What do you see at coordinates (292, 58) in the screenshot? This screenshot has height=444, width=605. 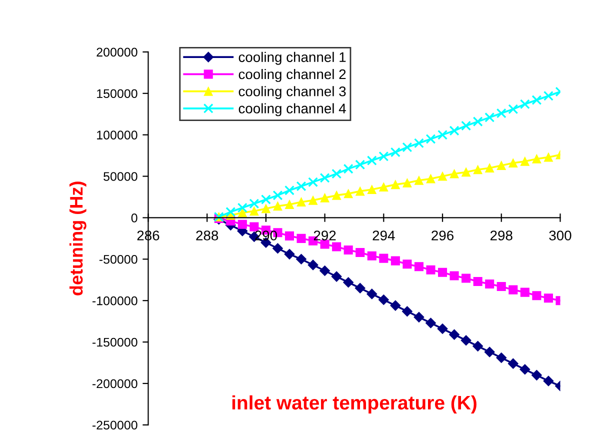 I see `legend-label: cooling channel 1` at bounding box center [292, 58].